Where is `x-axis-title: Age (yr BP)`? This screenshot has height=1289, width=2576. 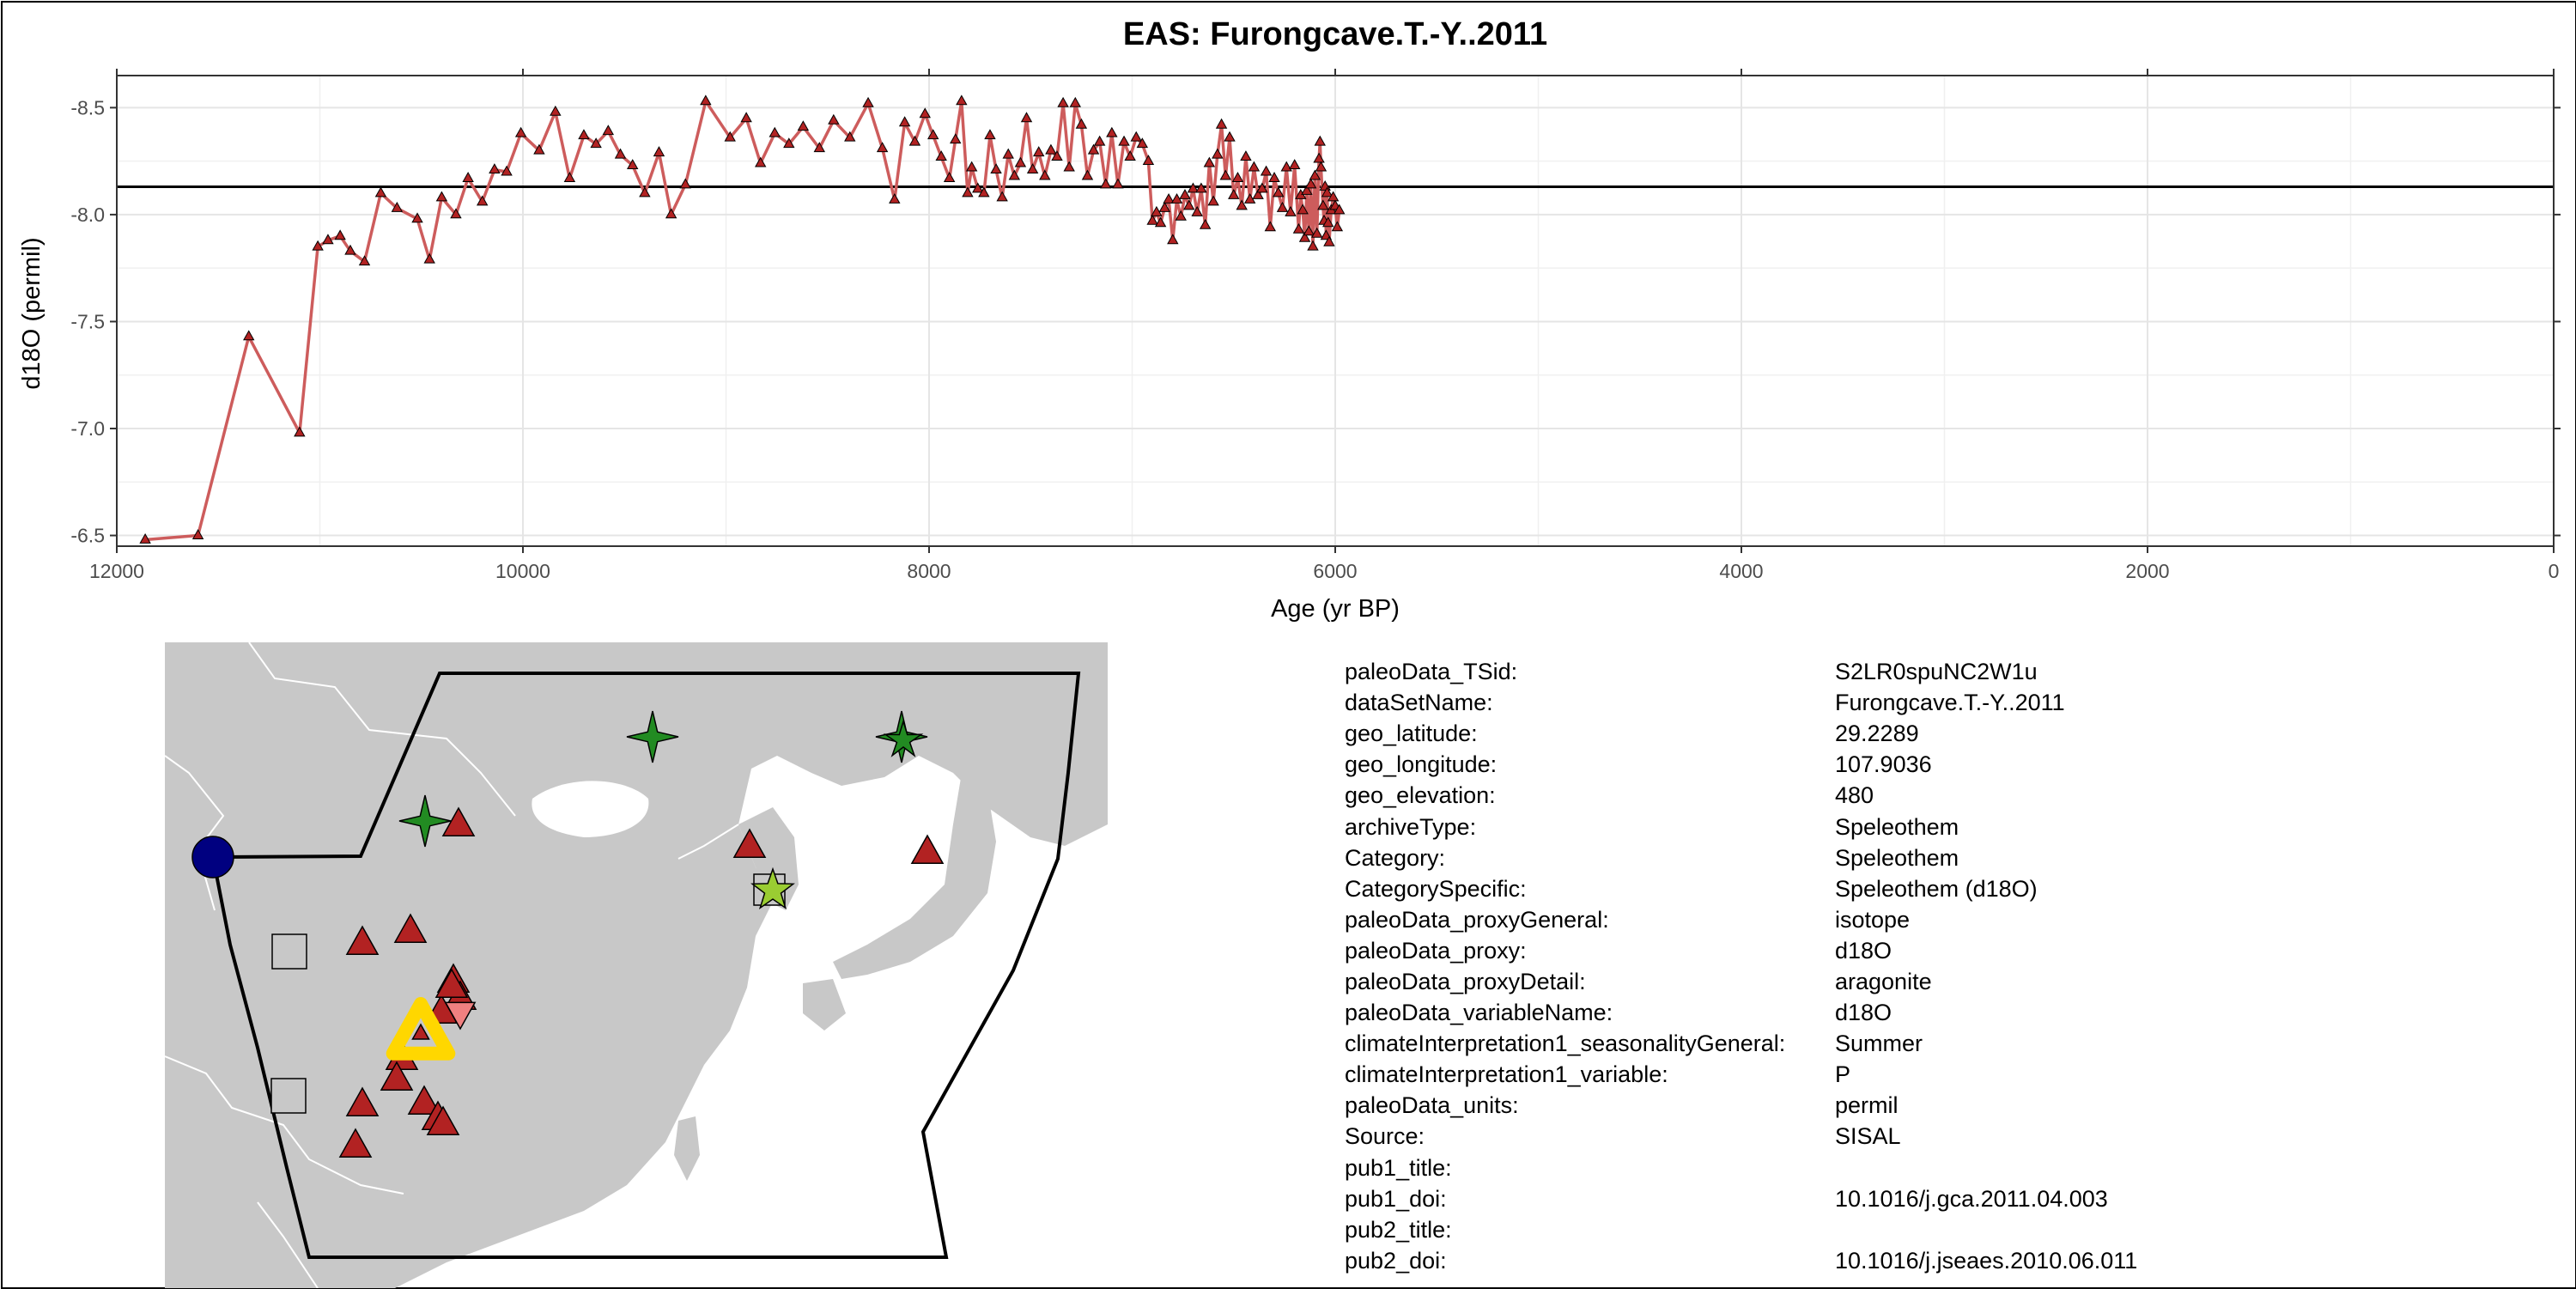 x-axis-title: Age (yr BP) is located at coordinates (1335, 609).